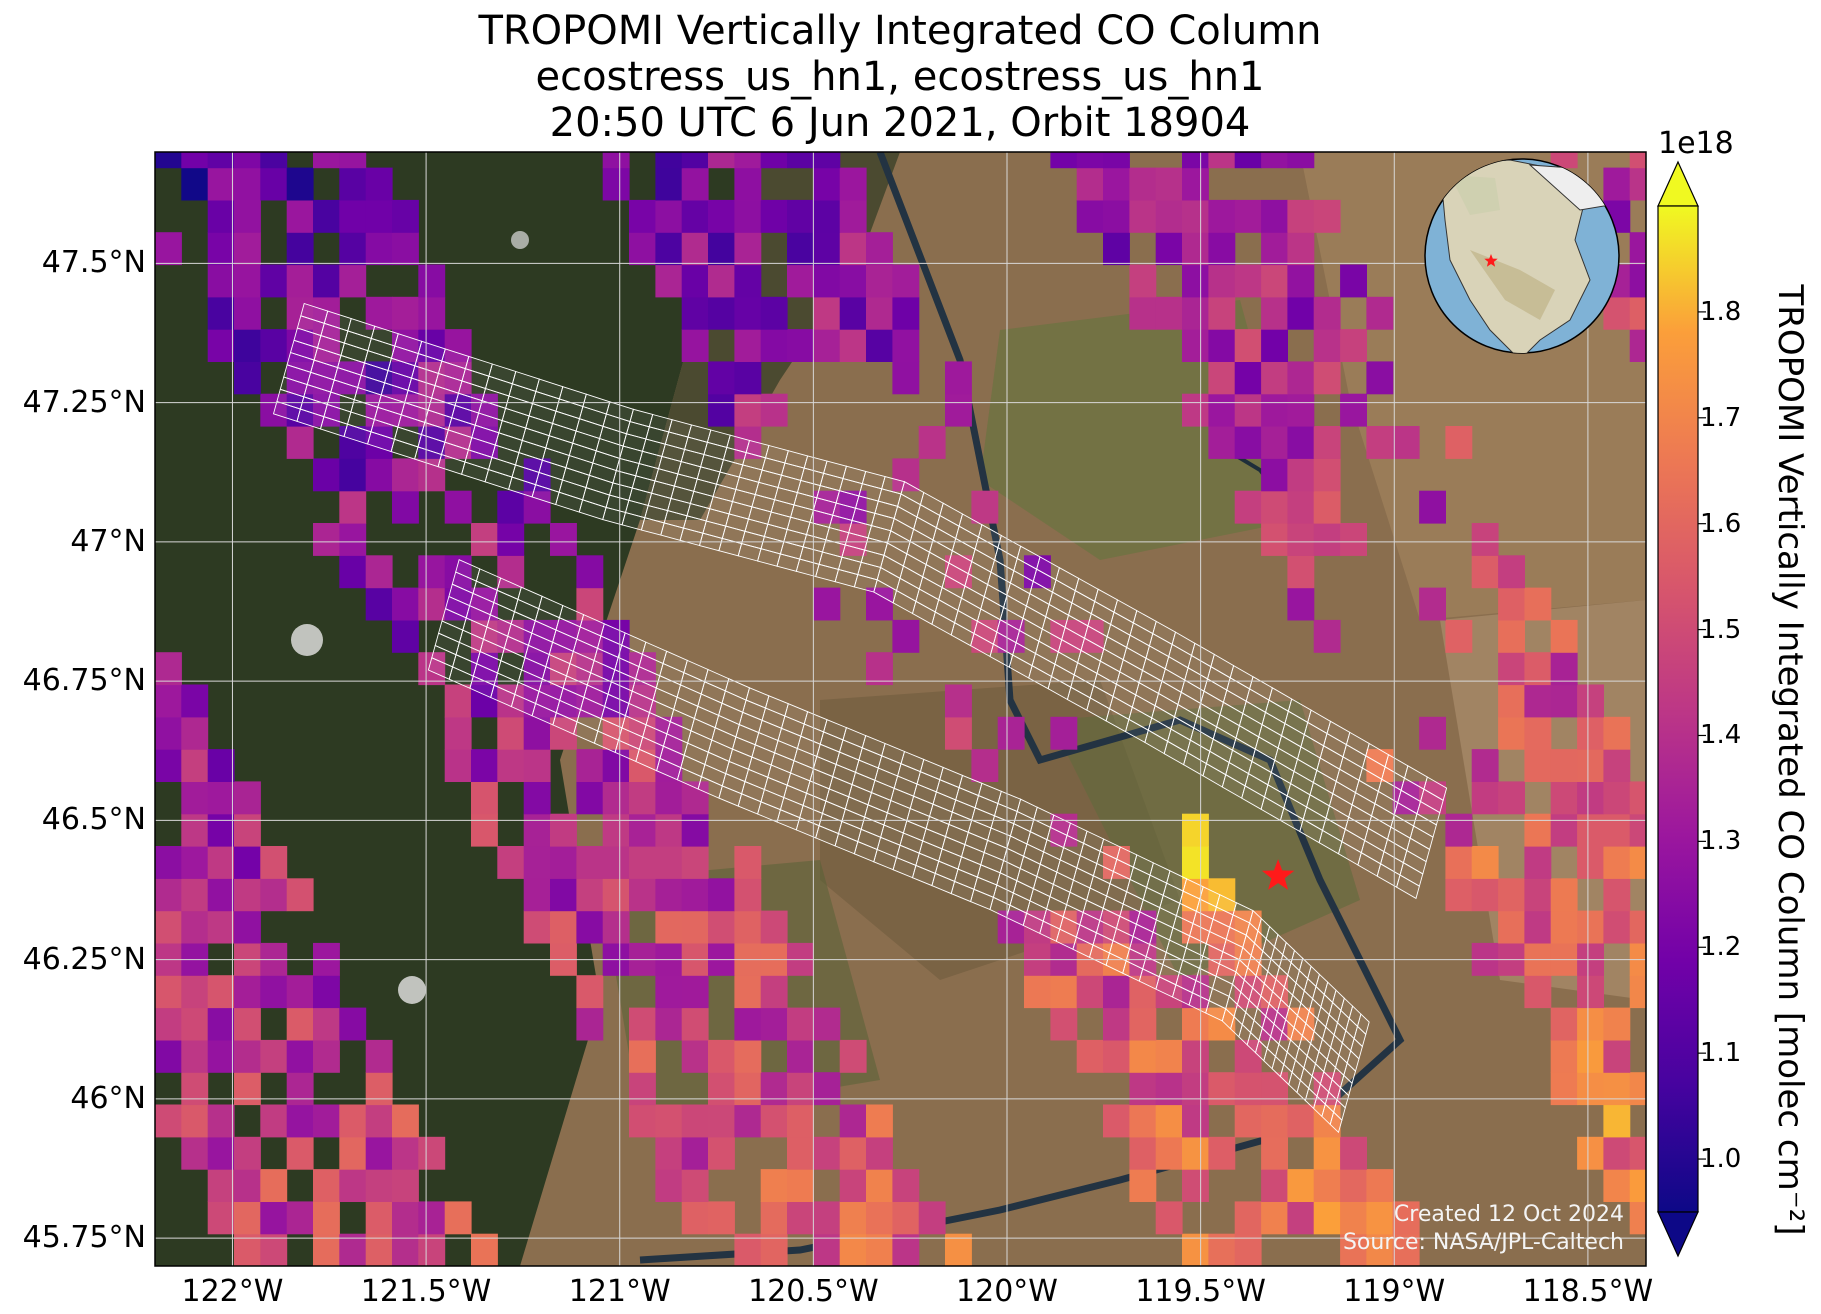 The image size is (1821, 1314). I want to click on lat-tick-label: 45.75°N, so click(84, 1238).